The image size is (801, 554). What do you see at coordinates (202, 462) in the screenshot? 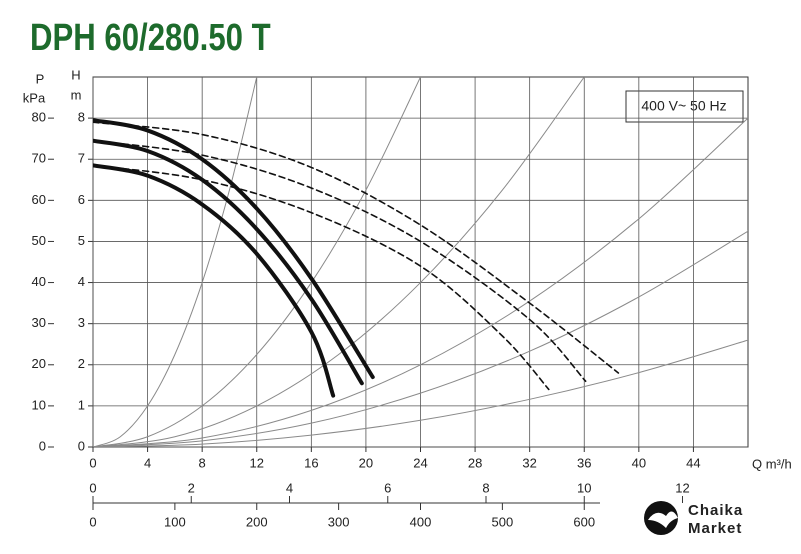
I see `x-tick-label: 8` at bounding box center [202, 462].